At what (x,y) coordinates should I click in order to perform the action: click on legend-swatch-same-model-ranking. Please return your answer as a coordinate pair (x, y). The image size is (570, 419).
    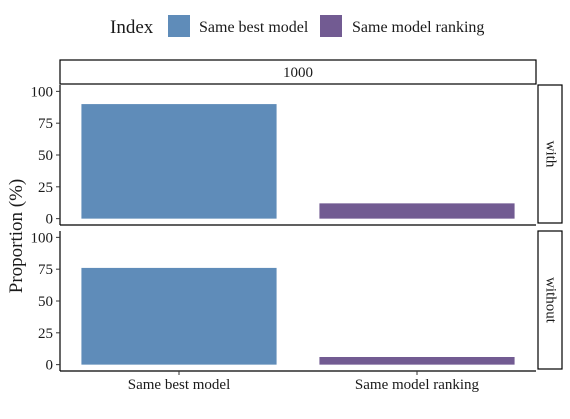
    Looking at the image, I should click on (331, 26).